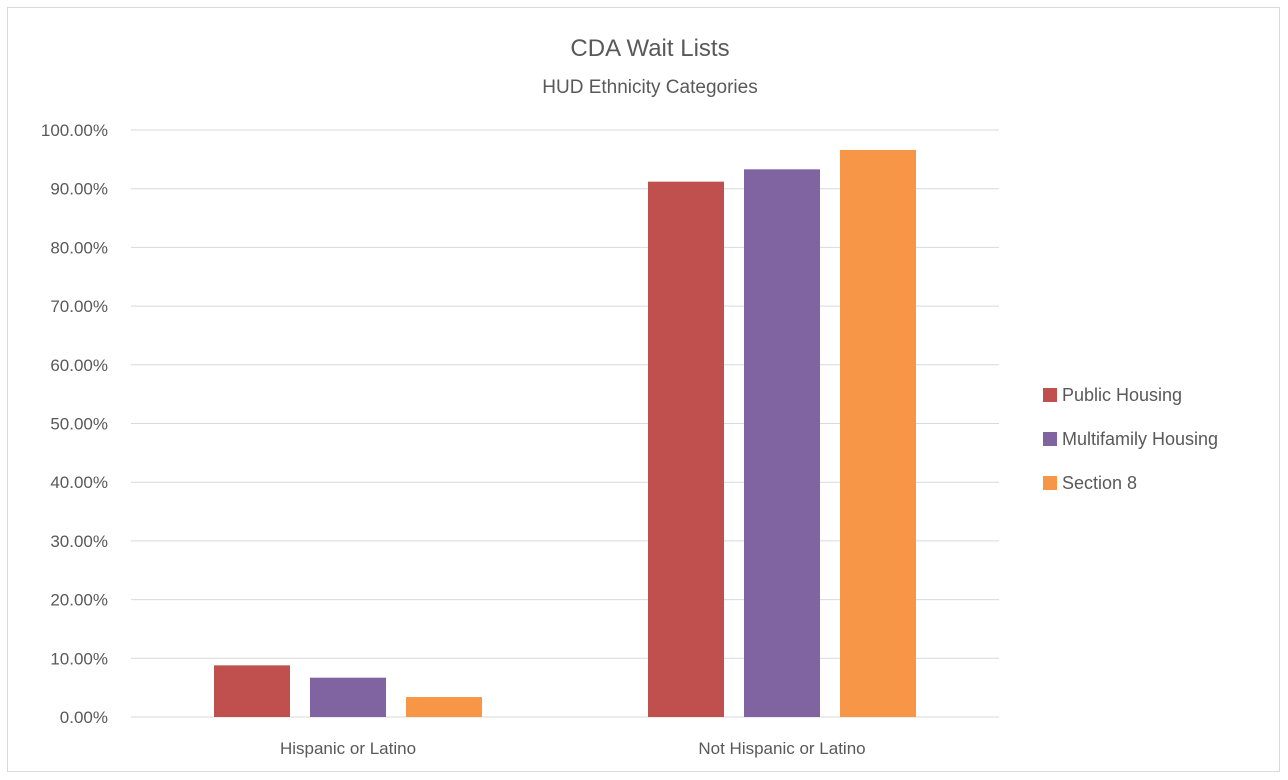 The height and width of the screenshot is (780, 1288). Describe the element at coordinates (649, 48) in the screenshot. I see `chart-title: CDA Wait Lists` at that location.